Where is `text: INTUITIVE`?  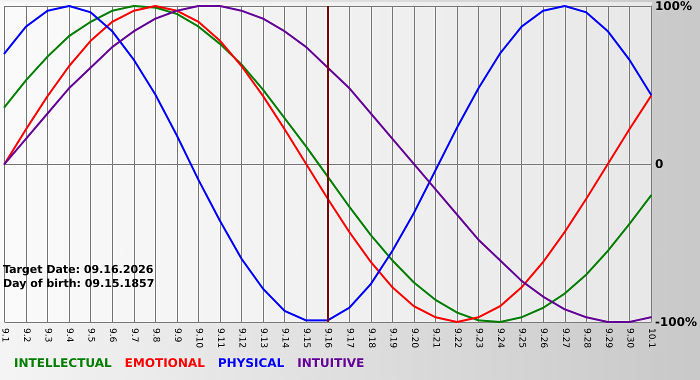
text: INTUITIVE is located at coordinates (330, 363).